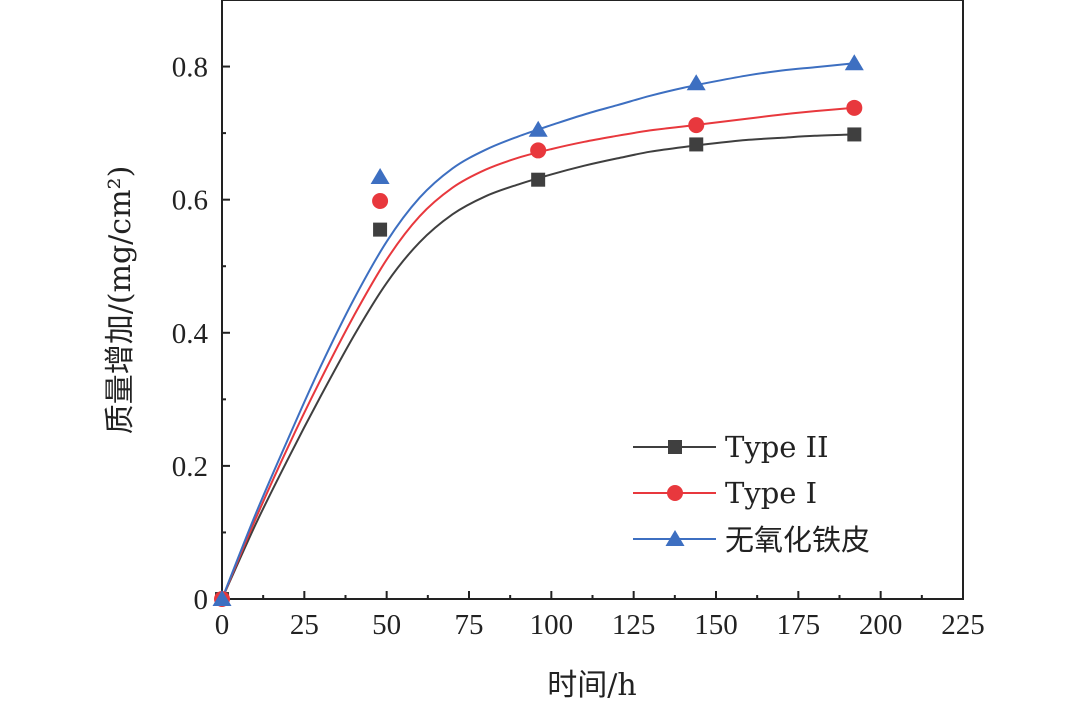 The width and height of the screenshot is (1080, 710). What do you see at coordinates (469, 625) in the screenshot?
I see `x-tick-label: 75` at bounding box center [469, 625].